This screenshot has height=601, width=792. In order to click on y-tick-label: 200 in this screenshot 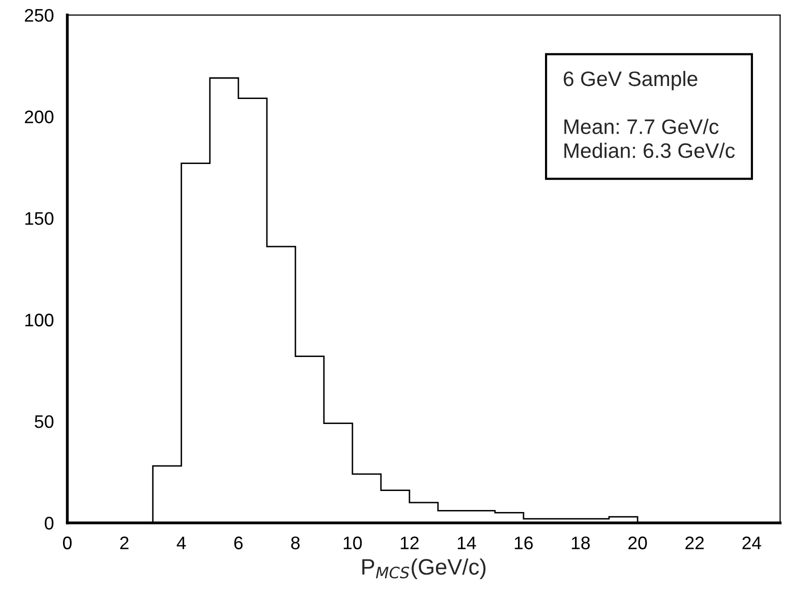, I will do `click(39, 117)`.